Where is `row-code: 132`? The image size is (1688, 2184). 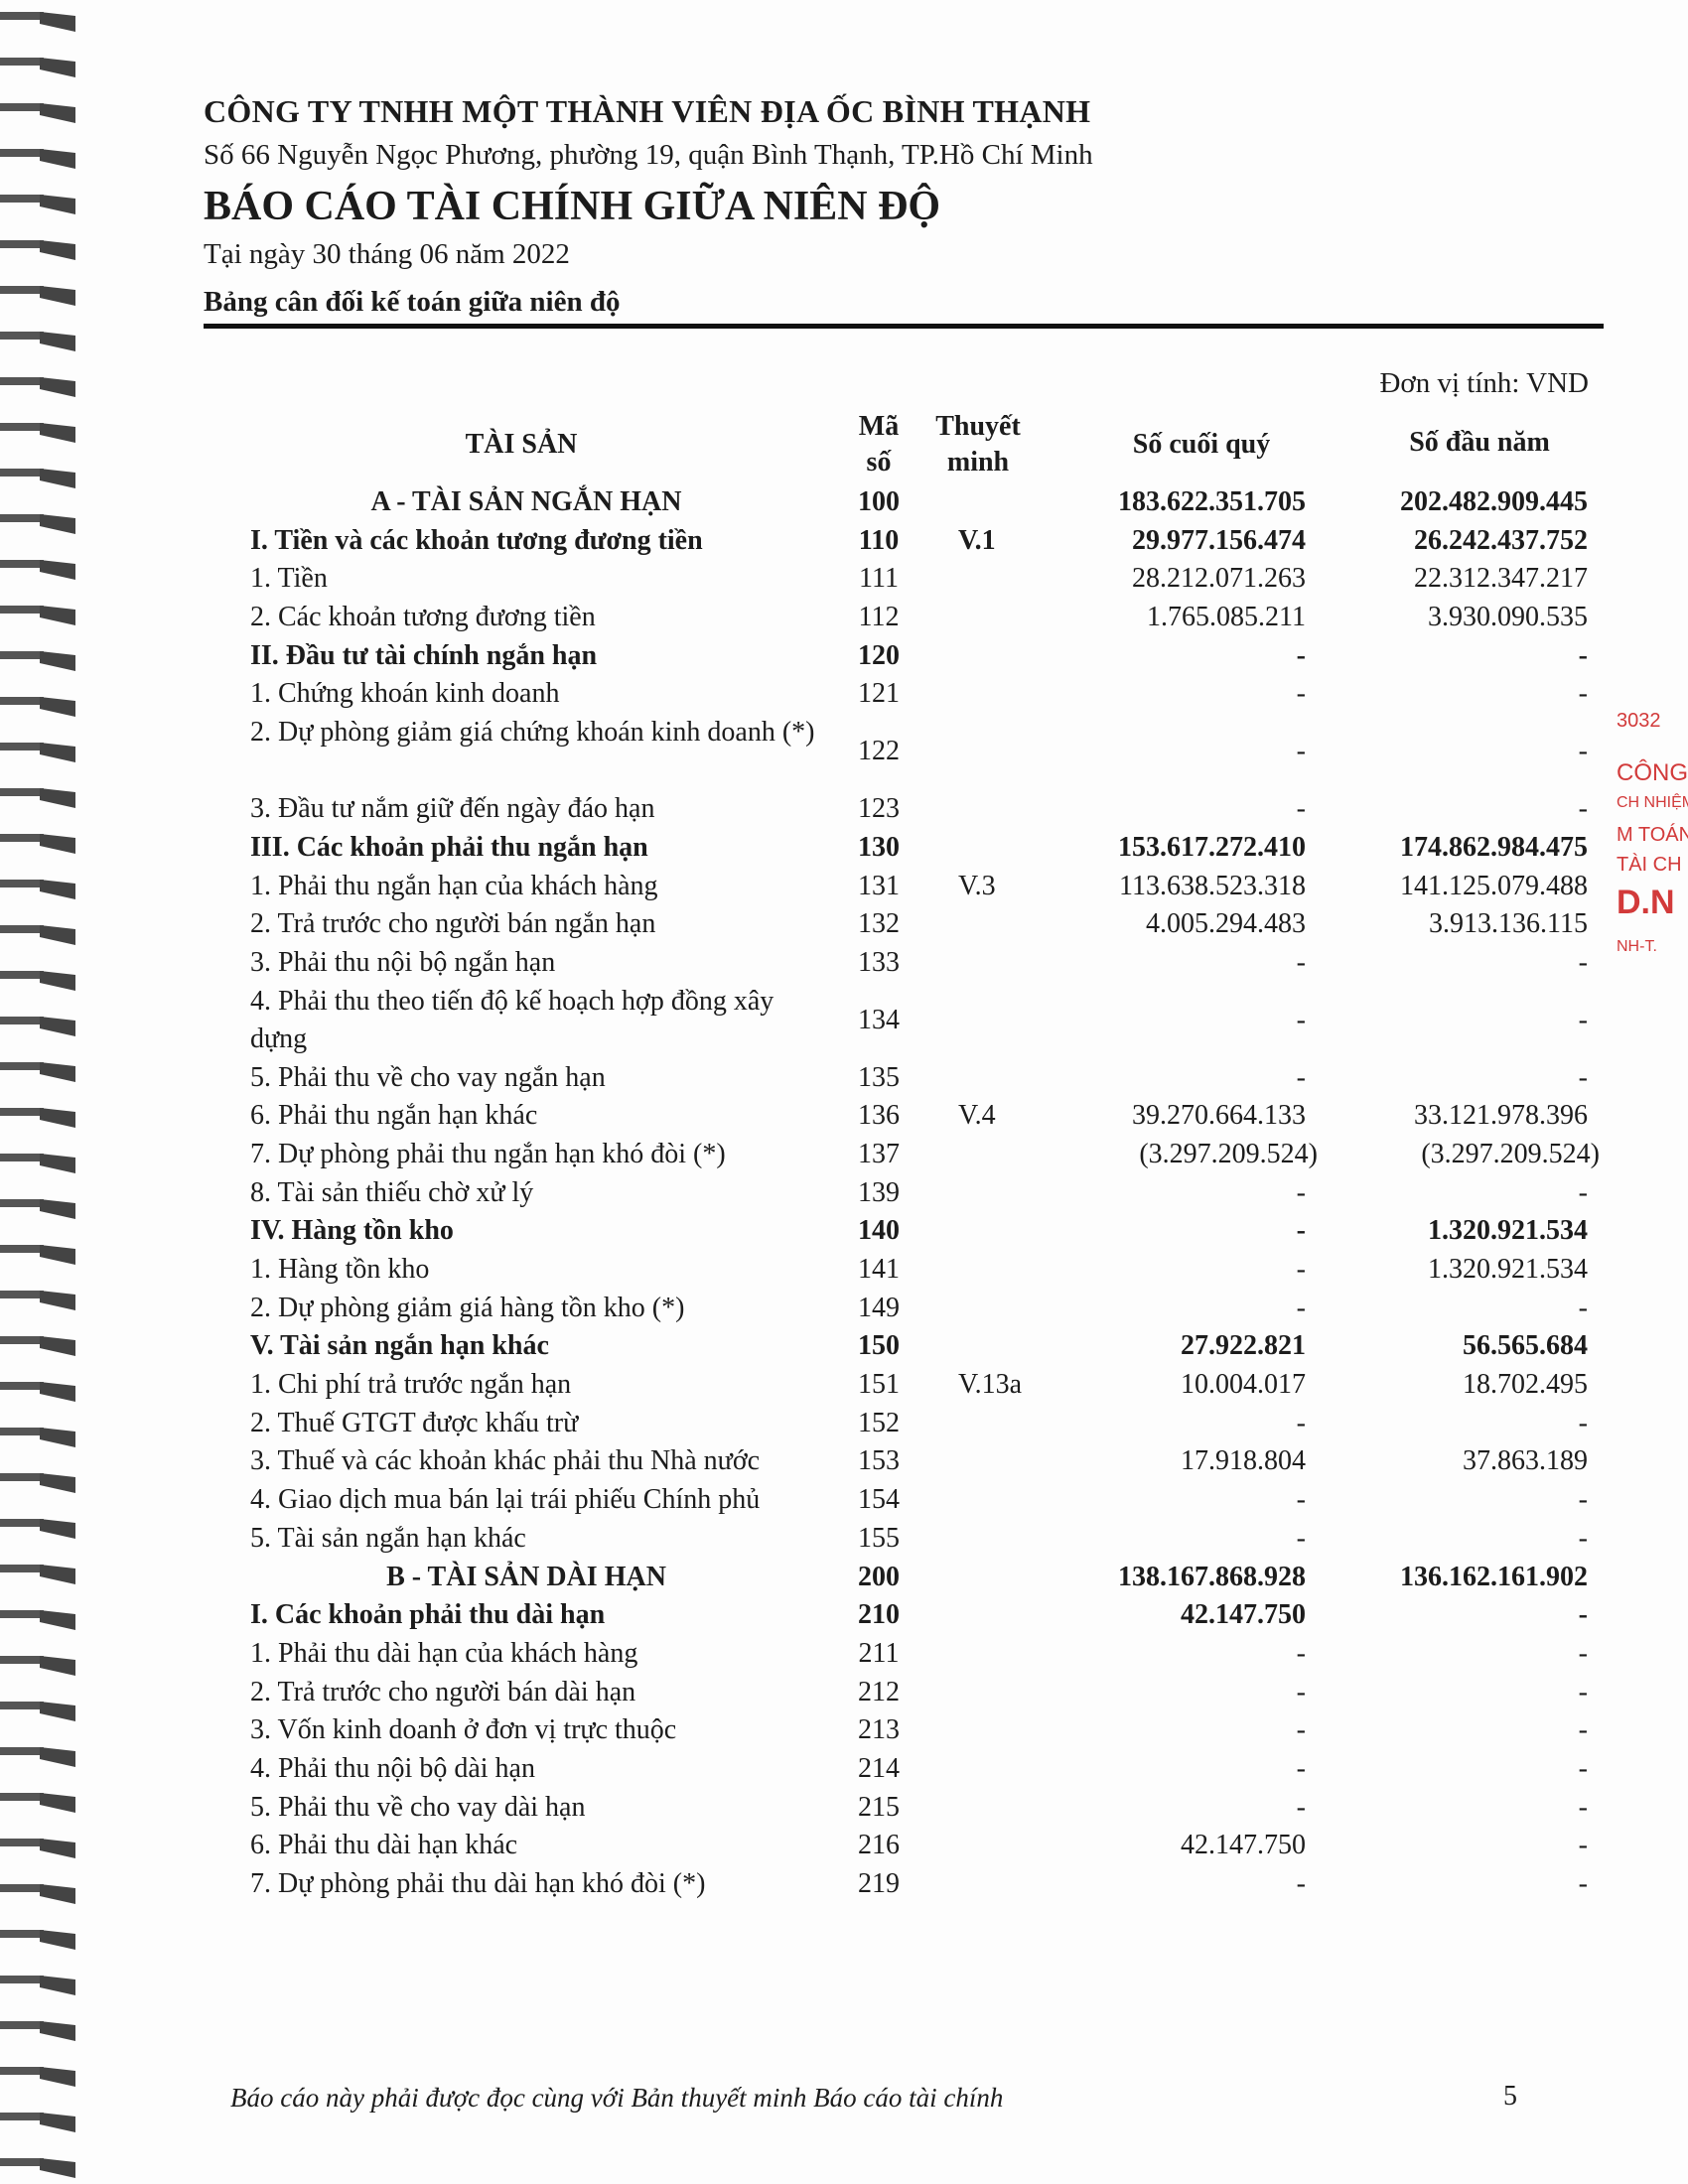
row-code: 132 is located at coordinates (879, 924).